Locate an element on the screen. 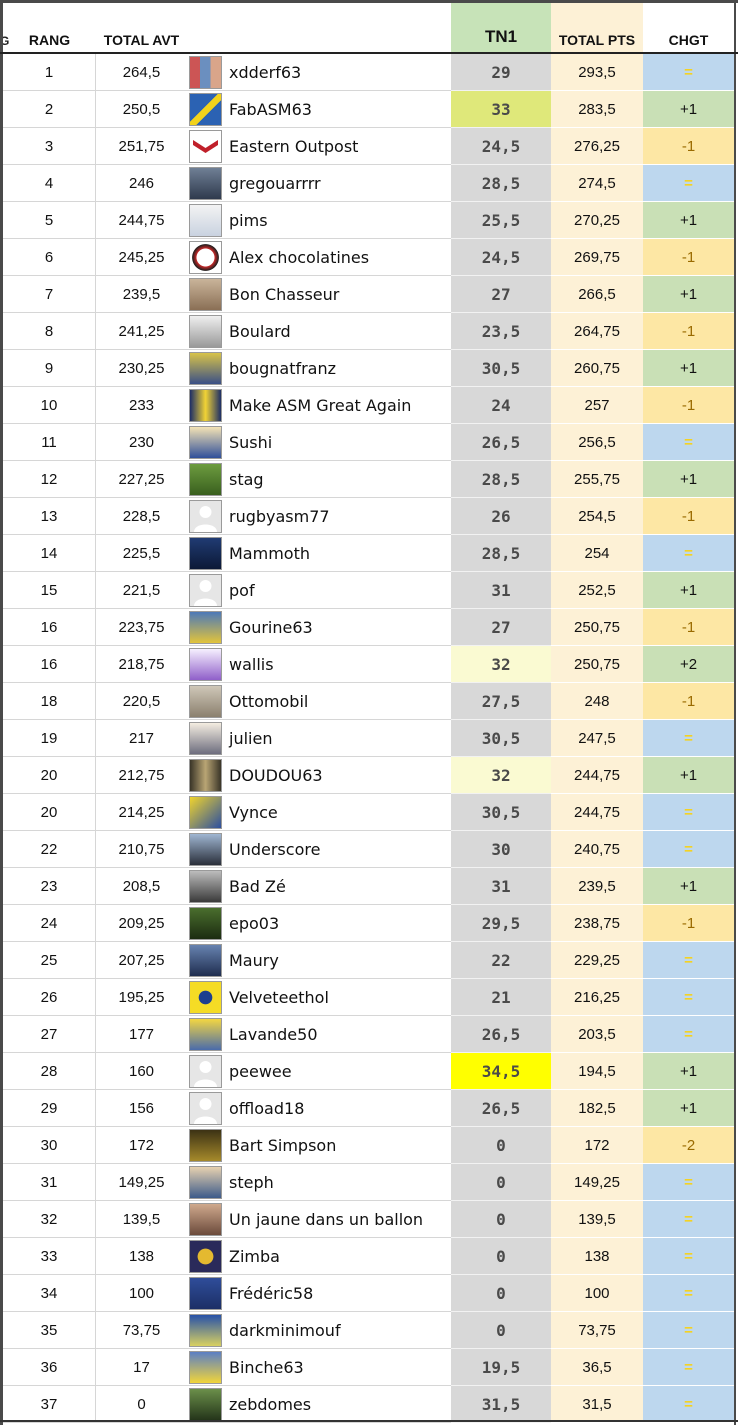 Image resolution: width=738 pixels, height=1425 pixels. total-pts-cell: 182,5 is located at coordinates (597, 1108).